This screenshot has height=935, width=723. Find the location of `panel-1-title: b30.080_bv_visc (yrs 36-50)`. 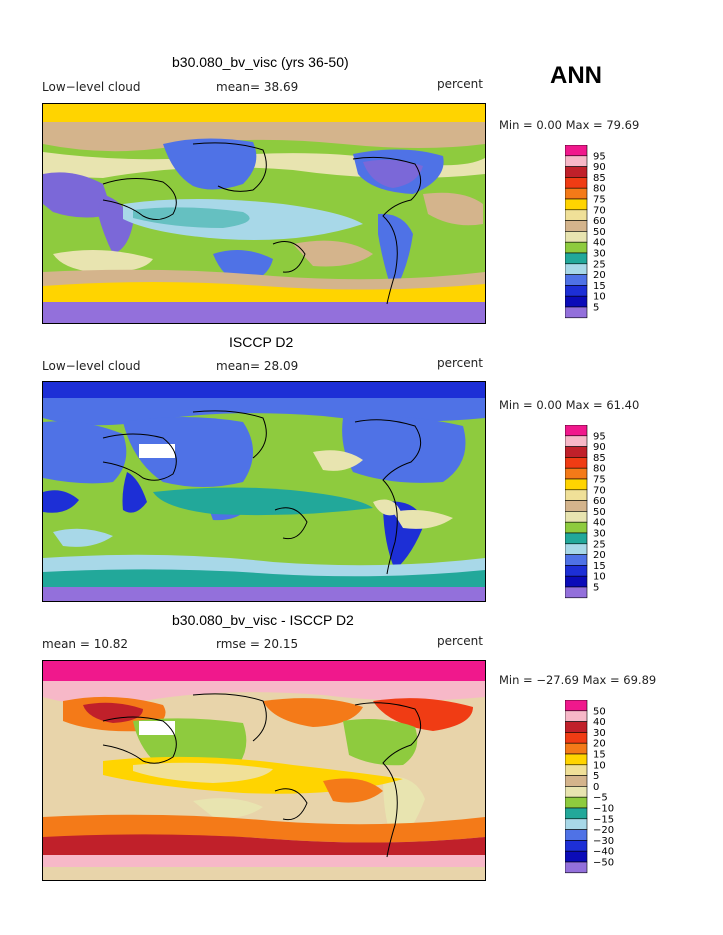

panel-1-title: b30.080_bv_visc (yrs 36-50) is located at coordinates (260, 62).